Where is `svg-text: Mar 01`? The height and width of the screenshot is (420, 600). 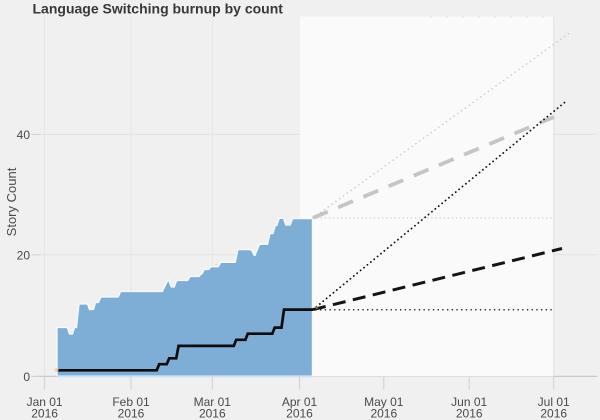
svg-text: Mar 01 is located at coordinates (213, 402).